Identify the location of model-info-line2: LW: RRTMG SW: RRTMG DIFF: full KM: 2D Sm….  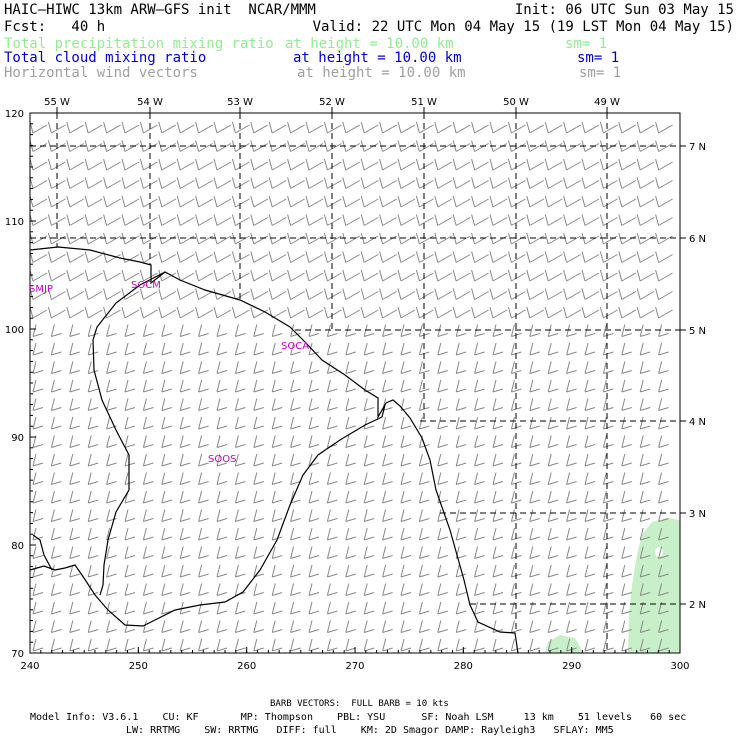
(370, 730).